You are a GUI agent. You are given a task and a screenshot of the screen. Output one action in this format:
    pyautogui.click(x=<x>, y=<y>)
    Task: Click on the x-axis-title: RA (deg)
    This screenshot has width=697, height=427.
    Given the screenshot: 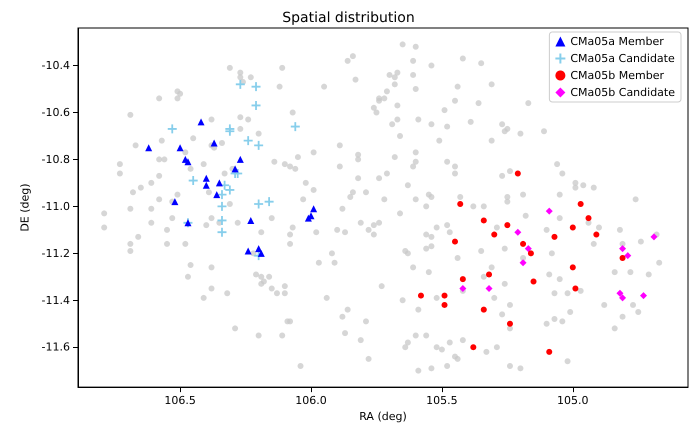 What is the action you would take?
    pyautogui.click(x=383, y=416)
    